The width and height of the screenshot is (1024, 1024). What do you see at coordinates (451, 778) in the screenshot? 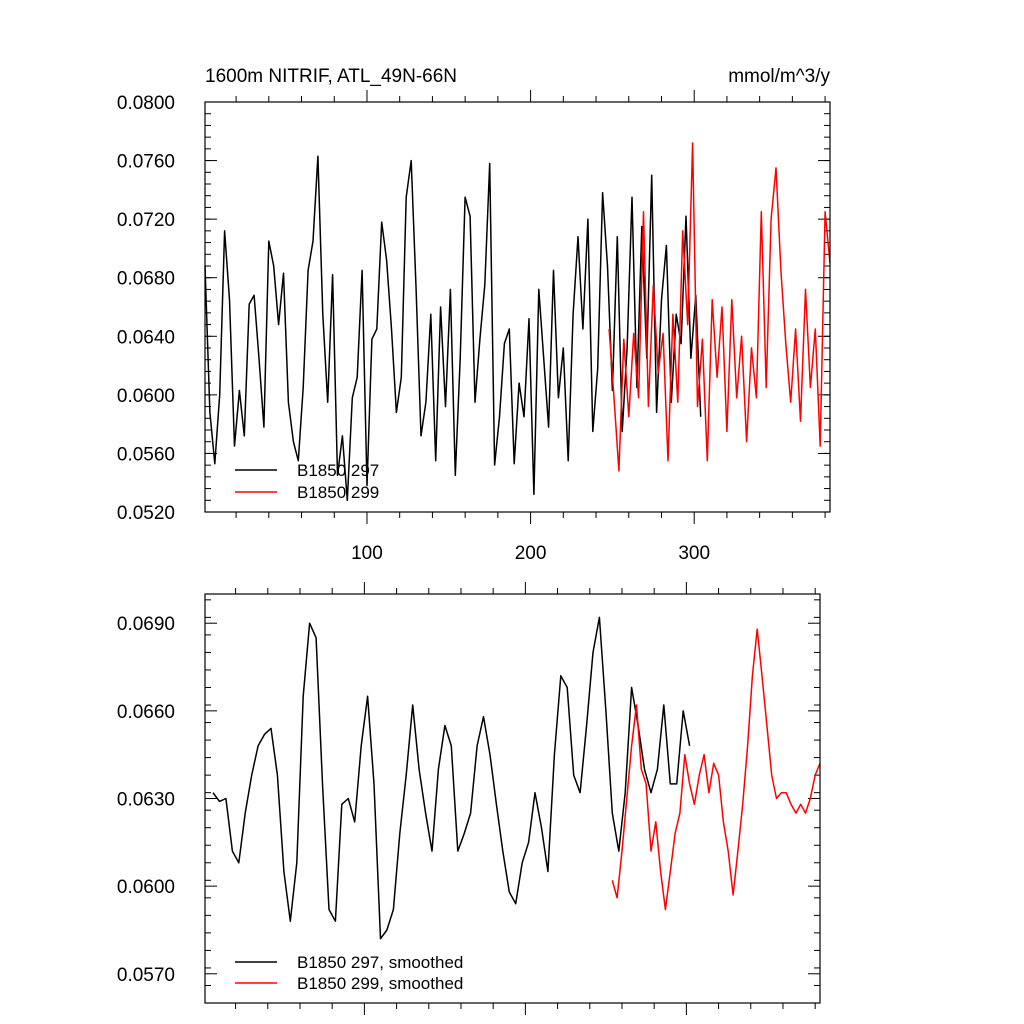
I see `bottom-series-line-b1850-297-smoothed` at bounding box center [451, 778].